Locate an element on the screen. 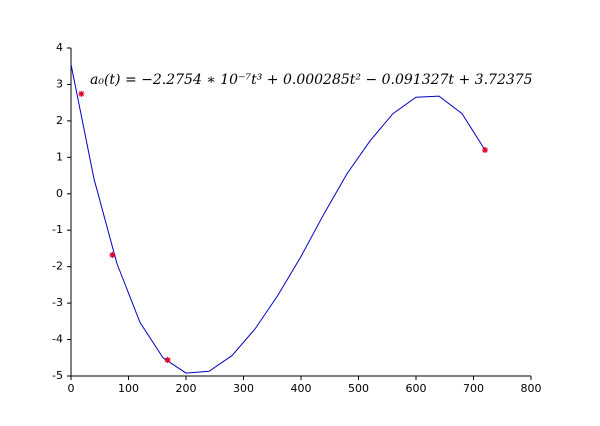  y-tick-label: -2 is located at coordinates (57, 266).